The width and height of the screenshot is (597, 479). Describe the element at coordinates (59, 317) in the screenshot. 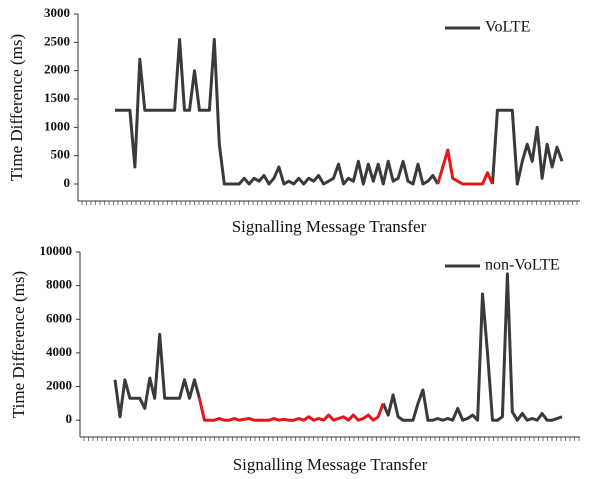

I see `y-tick-label: 6000` at that location.